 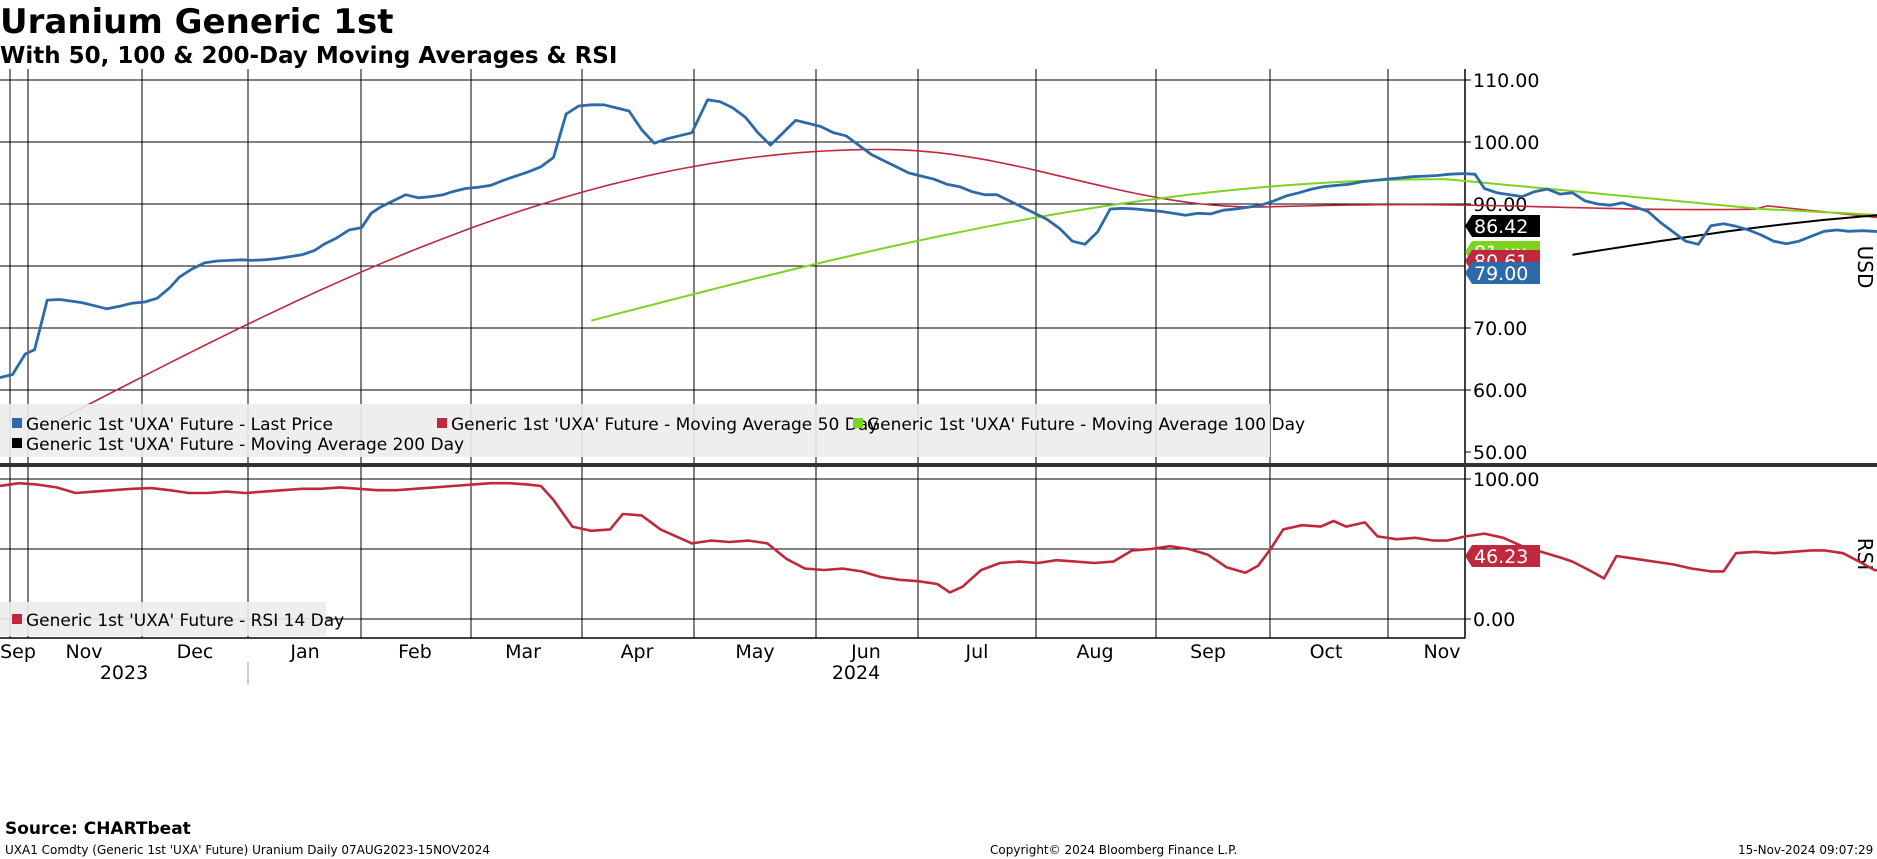 What do you see at coordinates (1494, 620) in the screenshot?
I see `rsi-tick-label: 0.00` at bounding box center [1494, 620].